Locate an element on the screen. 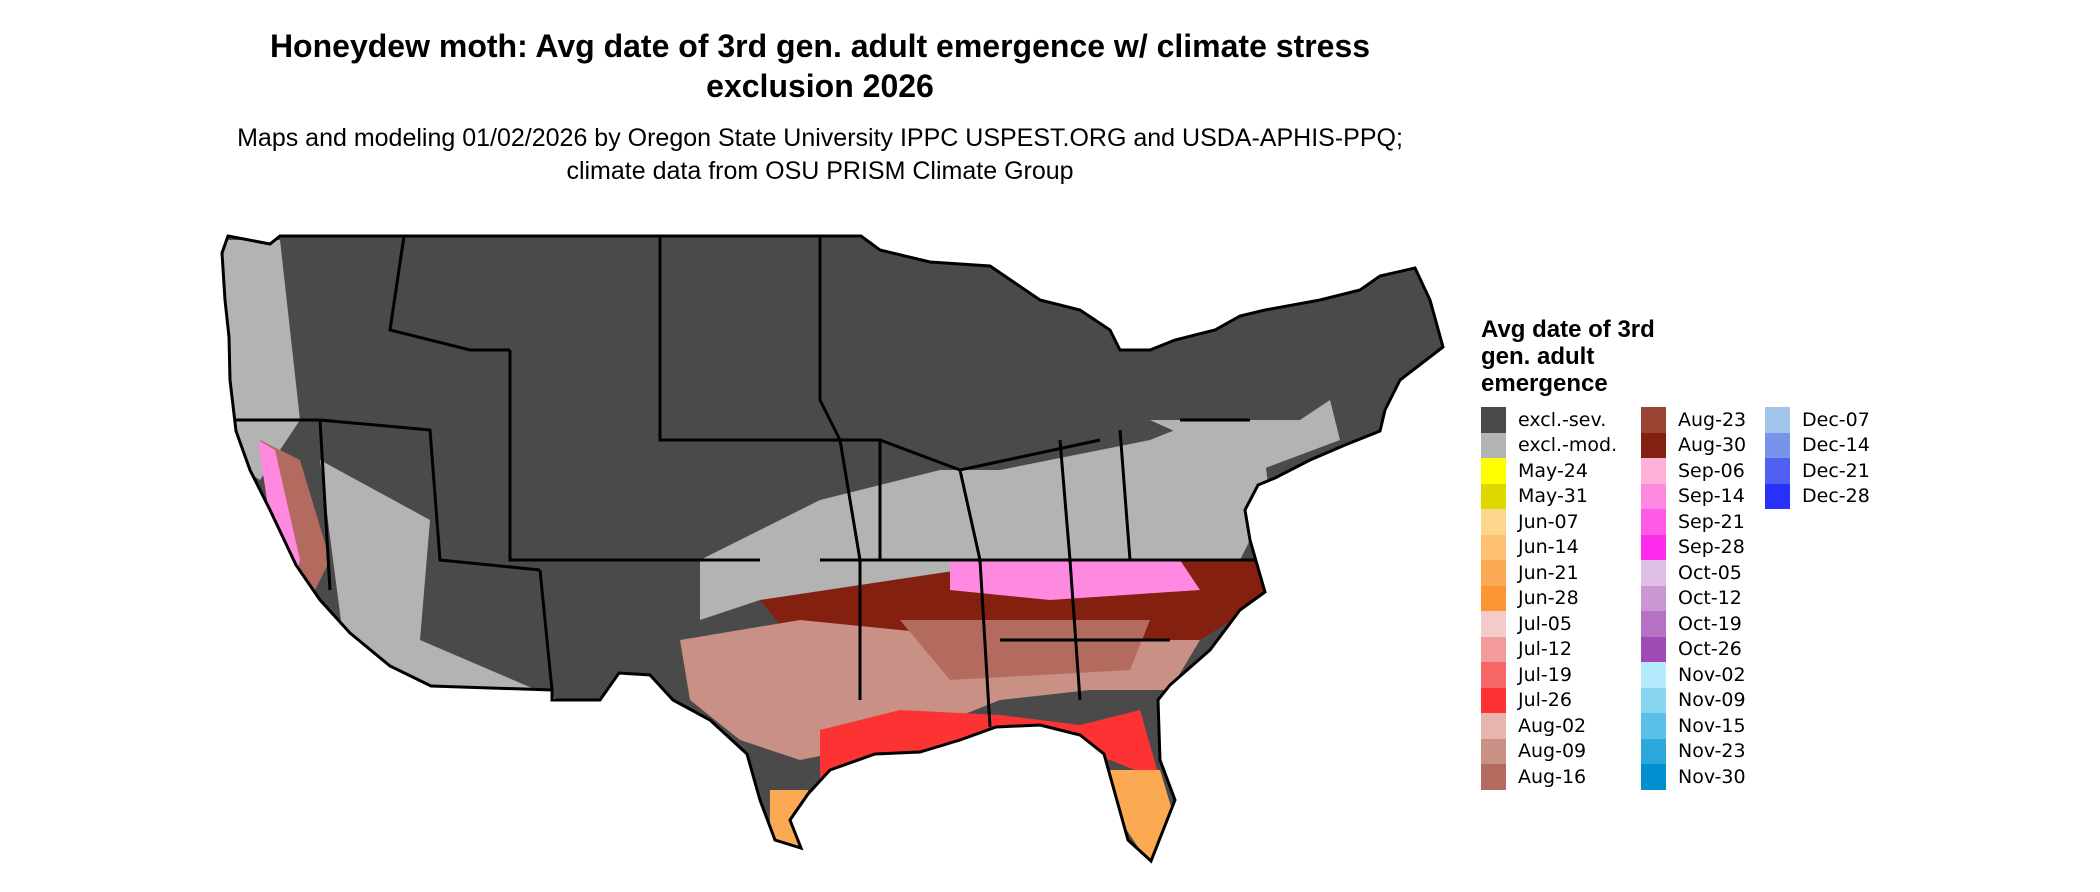 The width and height of the screenshot is (2100, 892). legend-item: Jun-28 is located at coordinates (1530, 598).